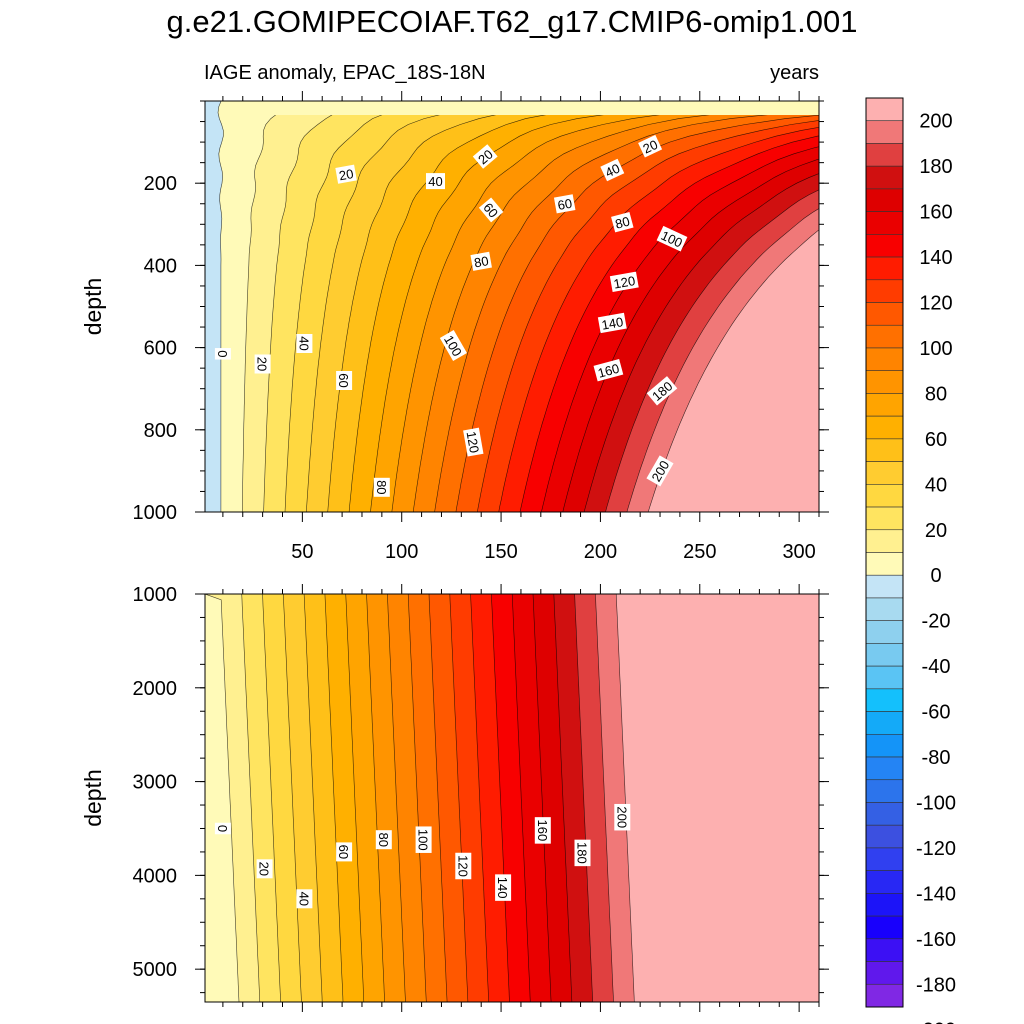 This screenshot has width=1024, height=1024. I want to click on colorbar-label: -80, so click(936, 758).